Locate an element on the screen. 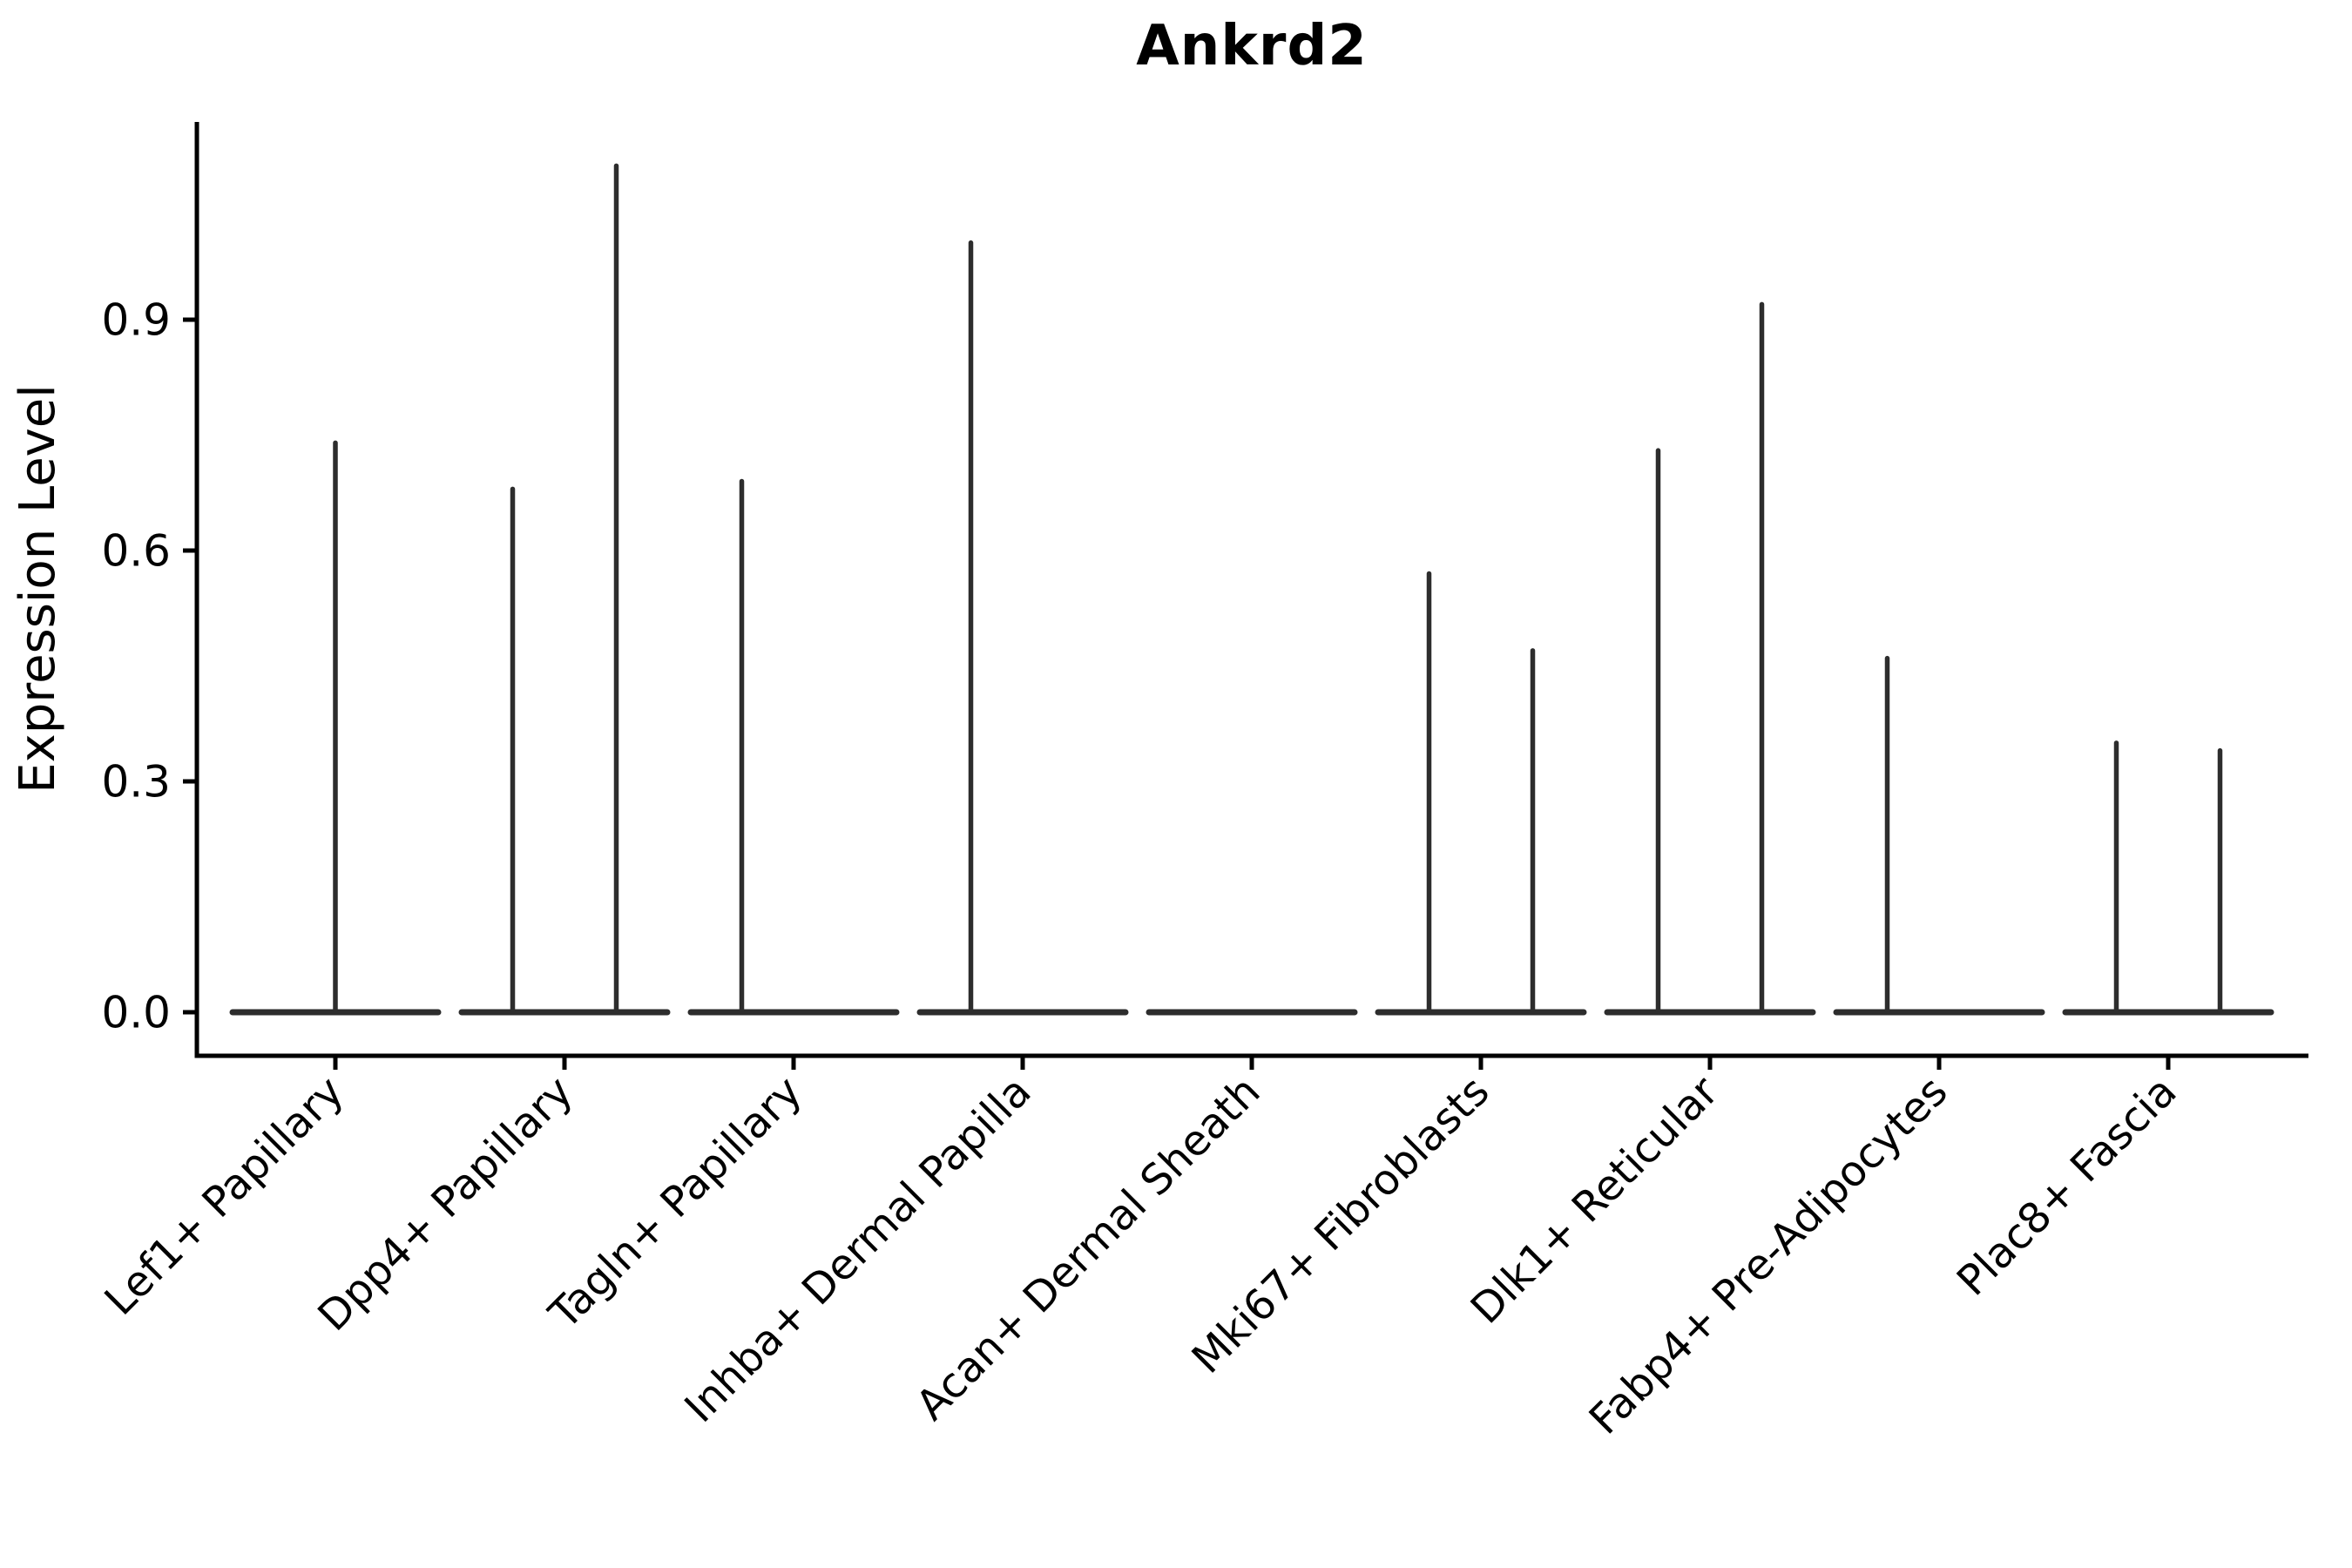 The image size is (2352, 1568). y-tick-label: 0.3 is located at coordinates (136, 782).